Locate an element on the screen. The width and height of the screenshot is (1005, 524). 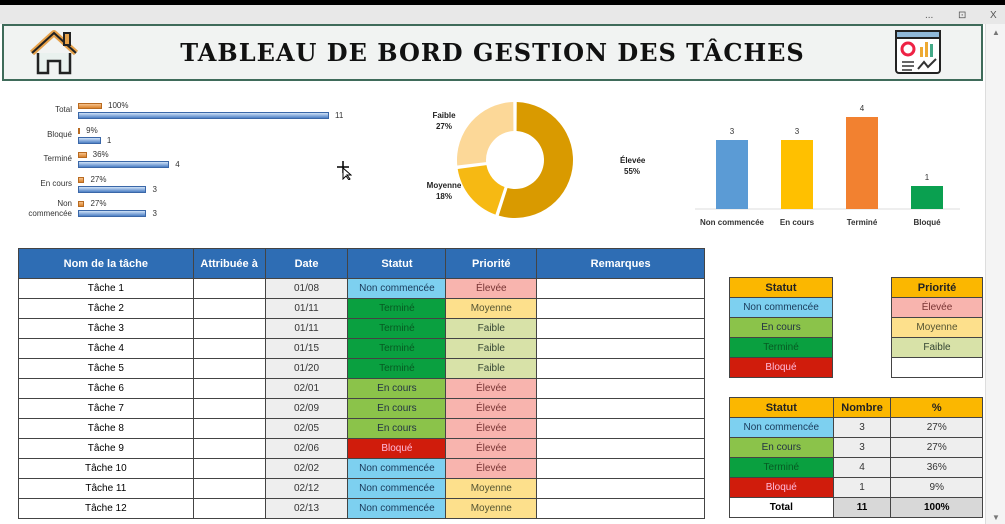
date-cell: 02/09 is located at coordinates (306, 408).